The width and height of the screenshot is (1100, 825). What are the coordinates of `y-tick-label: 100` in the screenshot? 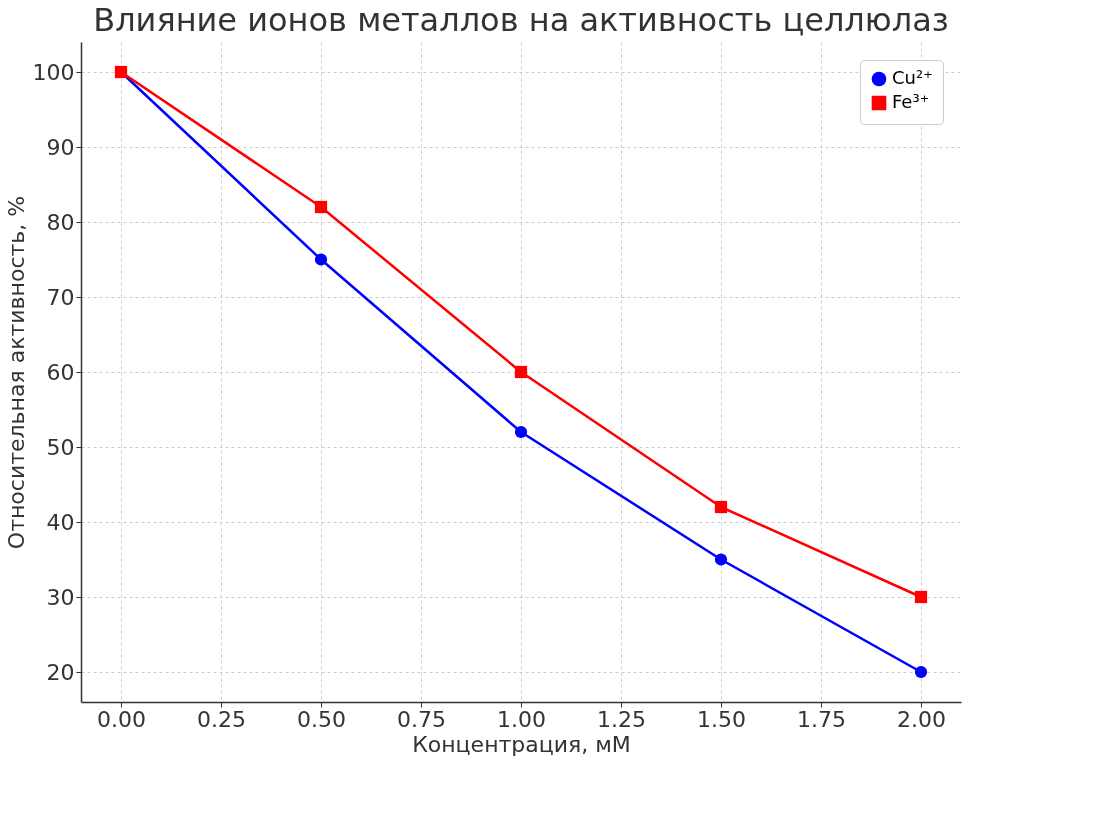 It's located at (53, 72).